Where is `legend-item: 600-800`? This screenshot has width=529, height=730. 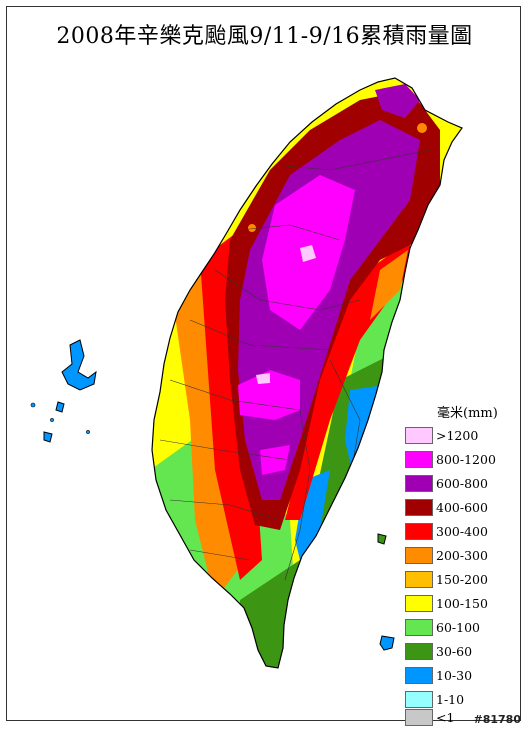
legend-item: 600-800 is located at coordinates (446, 483).